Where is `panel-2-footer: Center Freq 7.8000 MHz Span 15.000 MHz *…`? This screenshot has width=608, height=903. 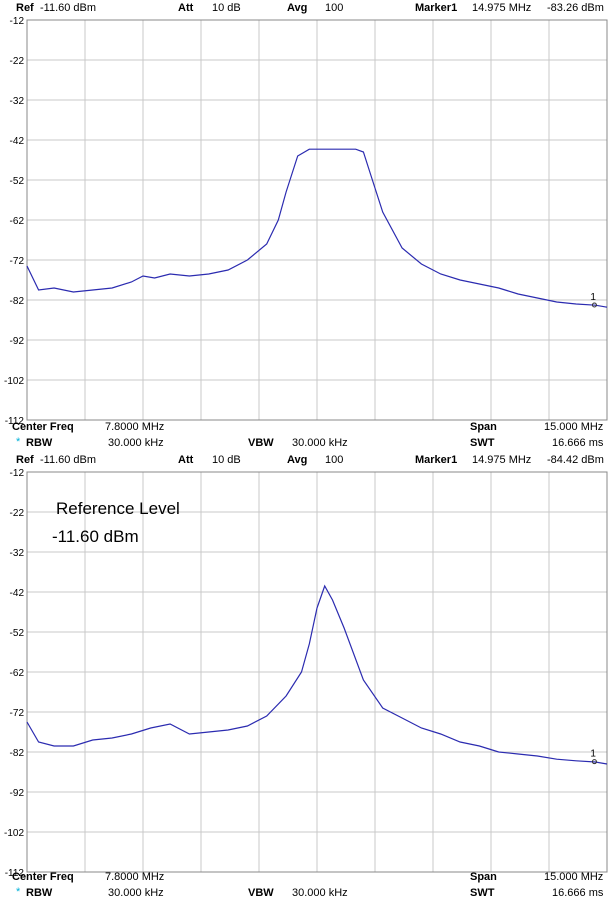 panel-2-footer: Center Freq 7.8000 MHz Span 15.000 MHz *… is located at coordinates (304, 886).